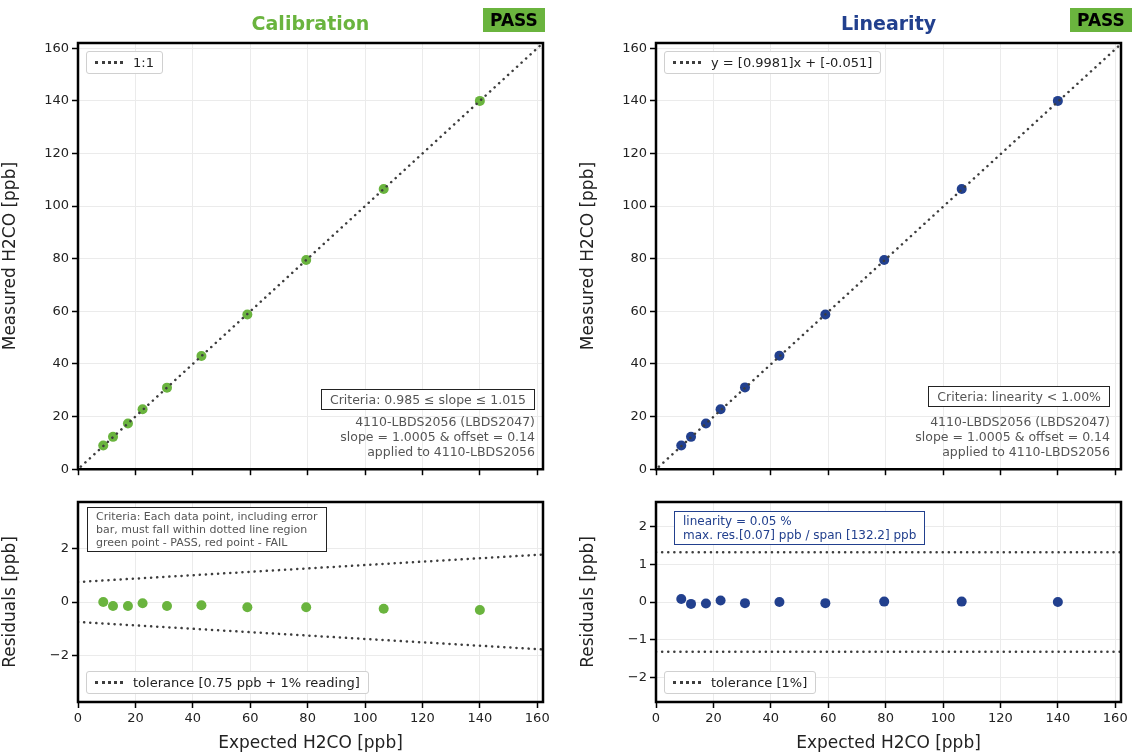 This screenshot has width=1135, height=754. What do you see at coordinates (792, 62) in the screenshot?
I see `legend-label: y = [0.9981]x + [-0.051]` at bounding box center [792, 62].